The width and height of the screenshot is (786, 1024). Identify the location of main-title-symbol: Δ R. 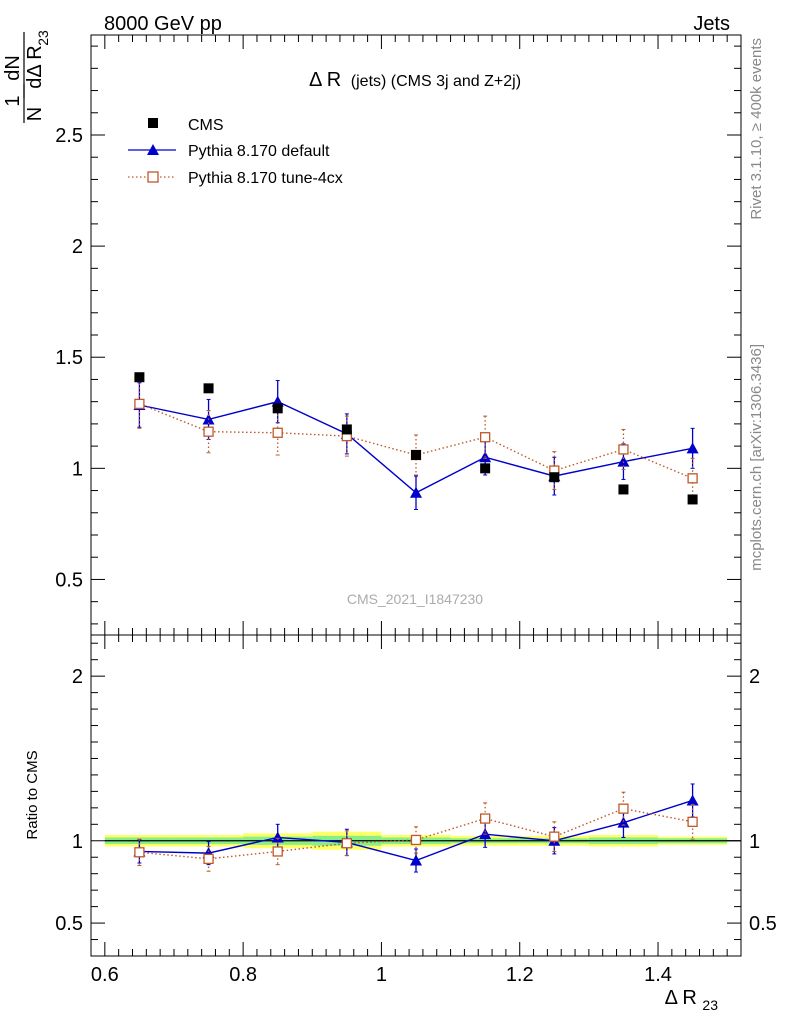
(325, 80).